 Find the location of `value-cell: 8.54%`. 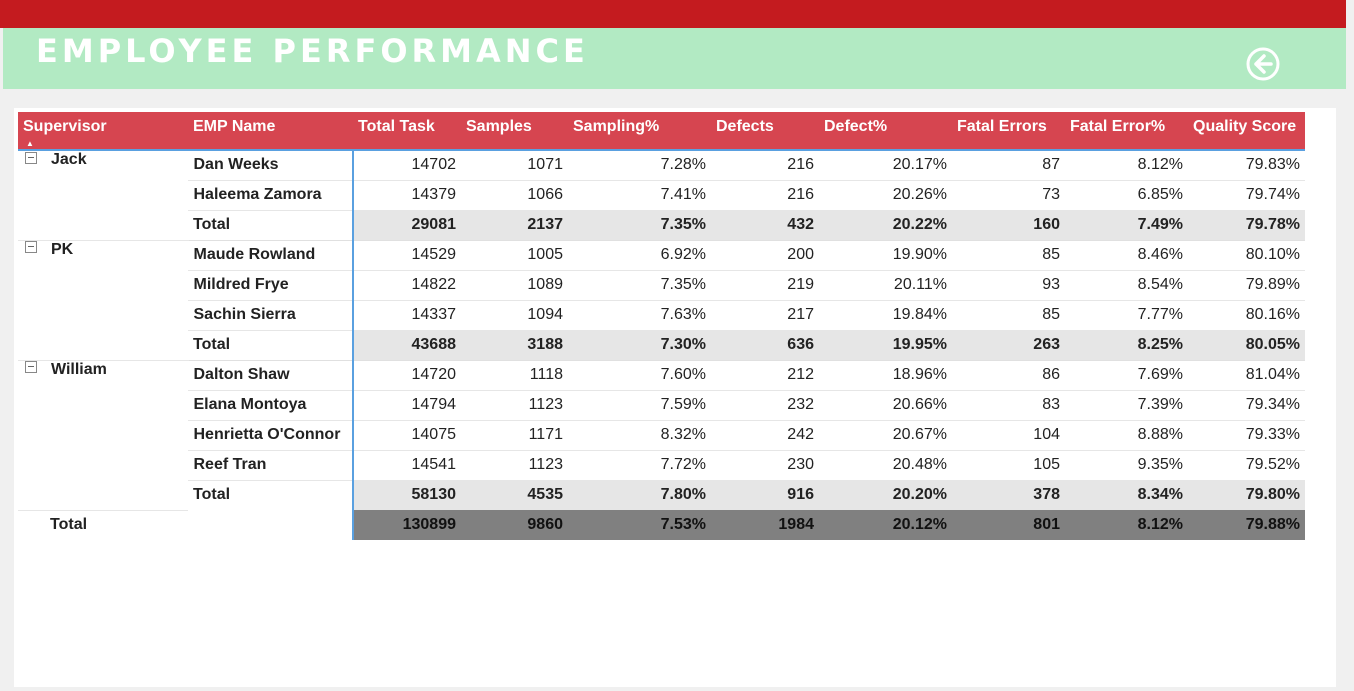

value-cell: 8.54% is located at coordinates (1126, 285).